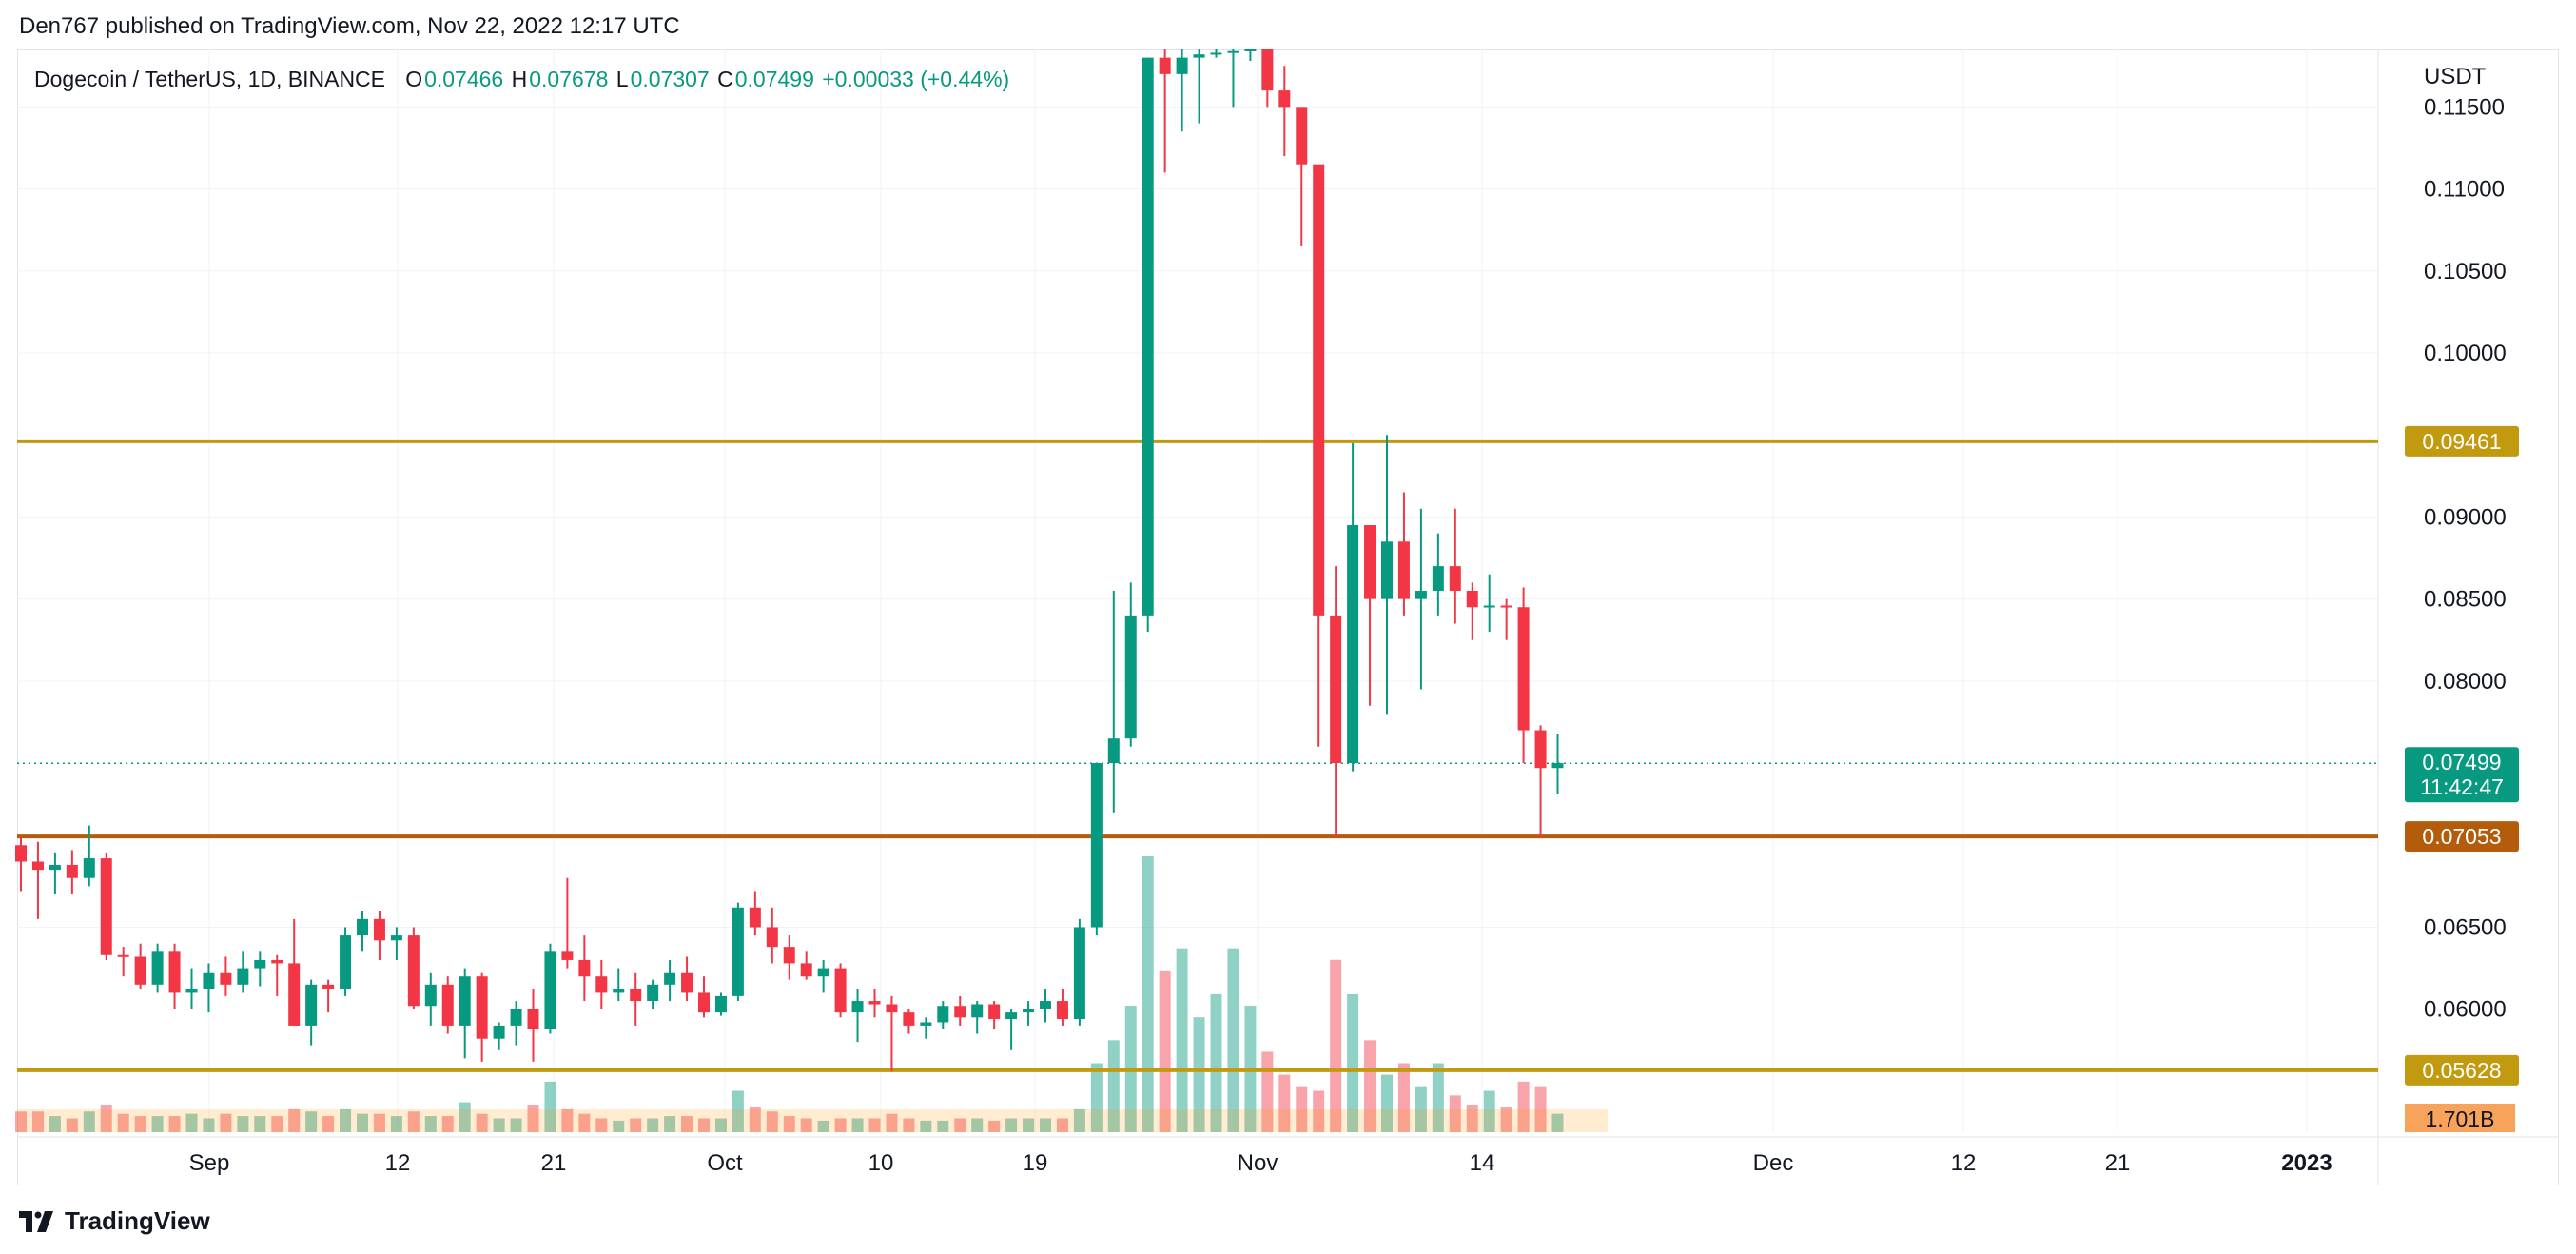  I want to click on time-axis: Sep 12 21 Oct 10 19 Nov 14 Dec 12 21 2023, so click(1261, 1163).